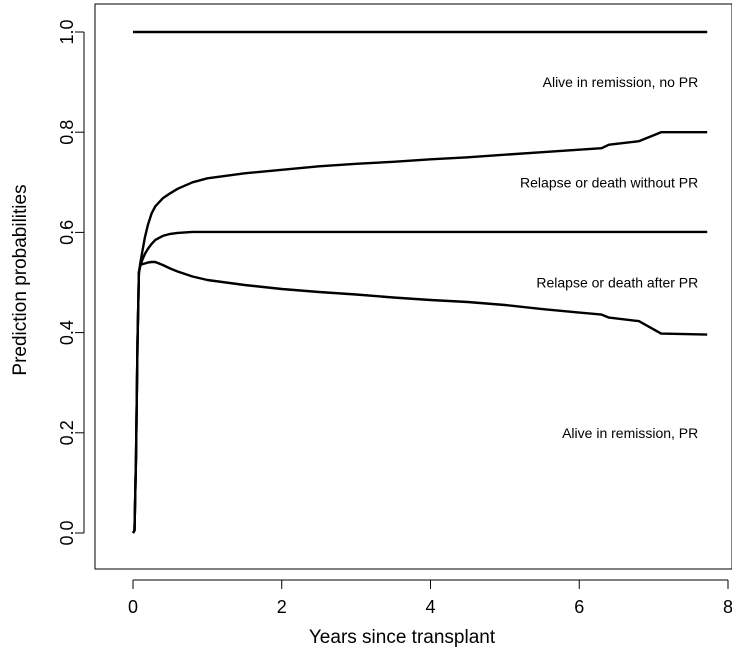 The height and width of the screenshot is (655, 732). Describe the element at coordinates (617, 283) in the screenshot. I see `region-label: Relapse or death after PR` at that location.